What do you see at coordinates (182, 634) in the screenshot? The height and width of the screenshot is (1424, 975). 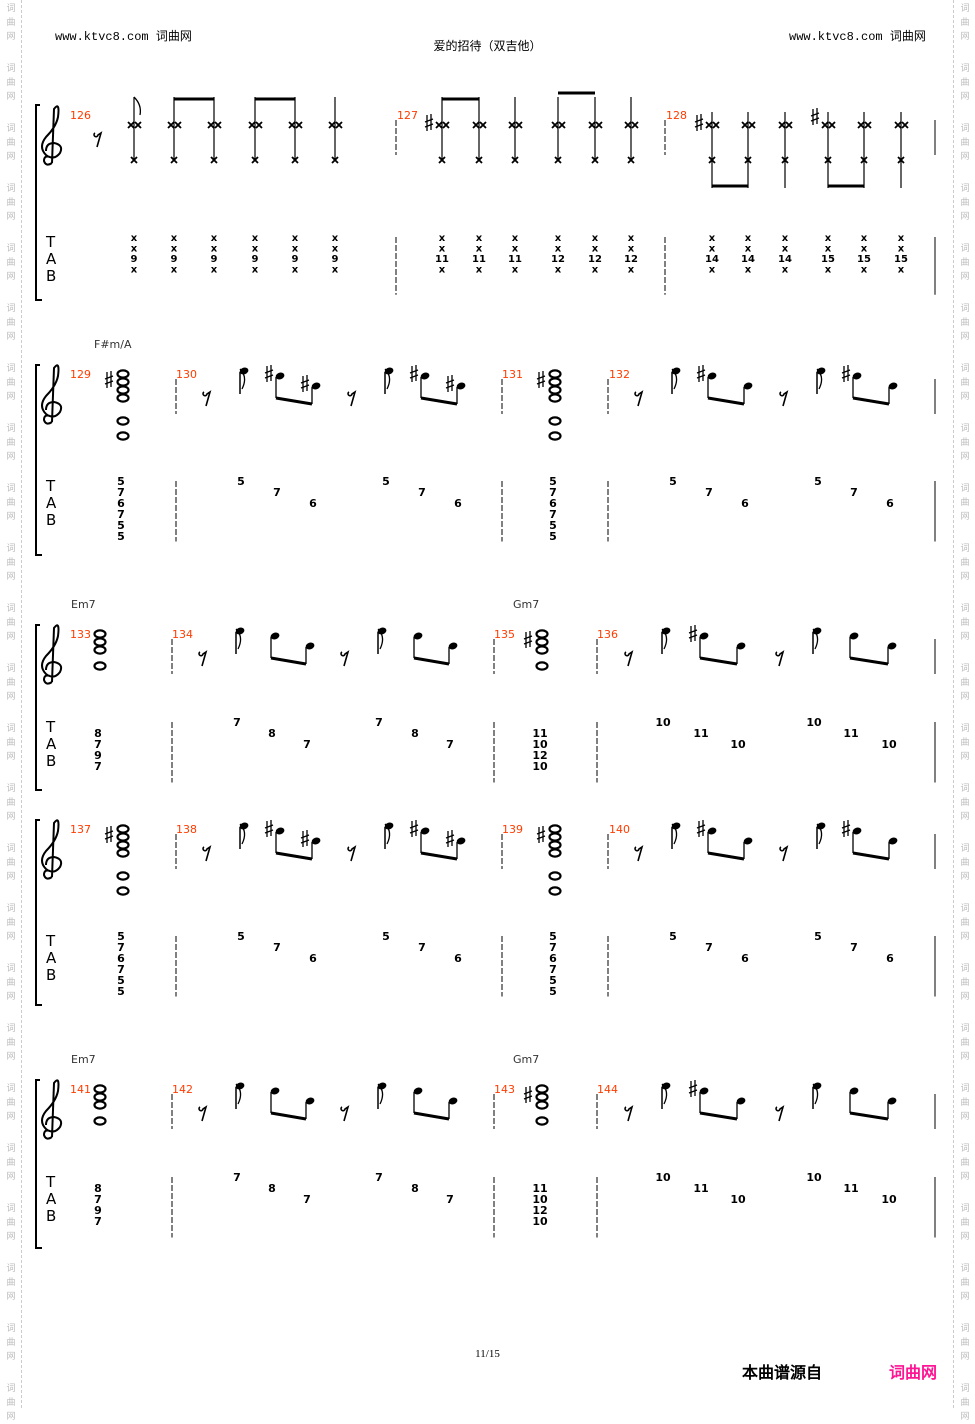 I see `measure-number: 134` at bounding box center [182, 634].